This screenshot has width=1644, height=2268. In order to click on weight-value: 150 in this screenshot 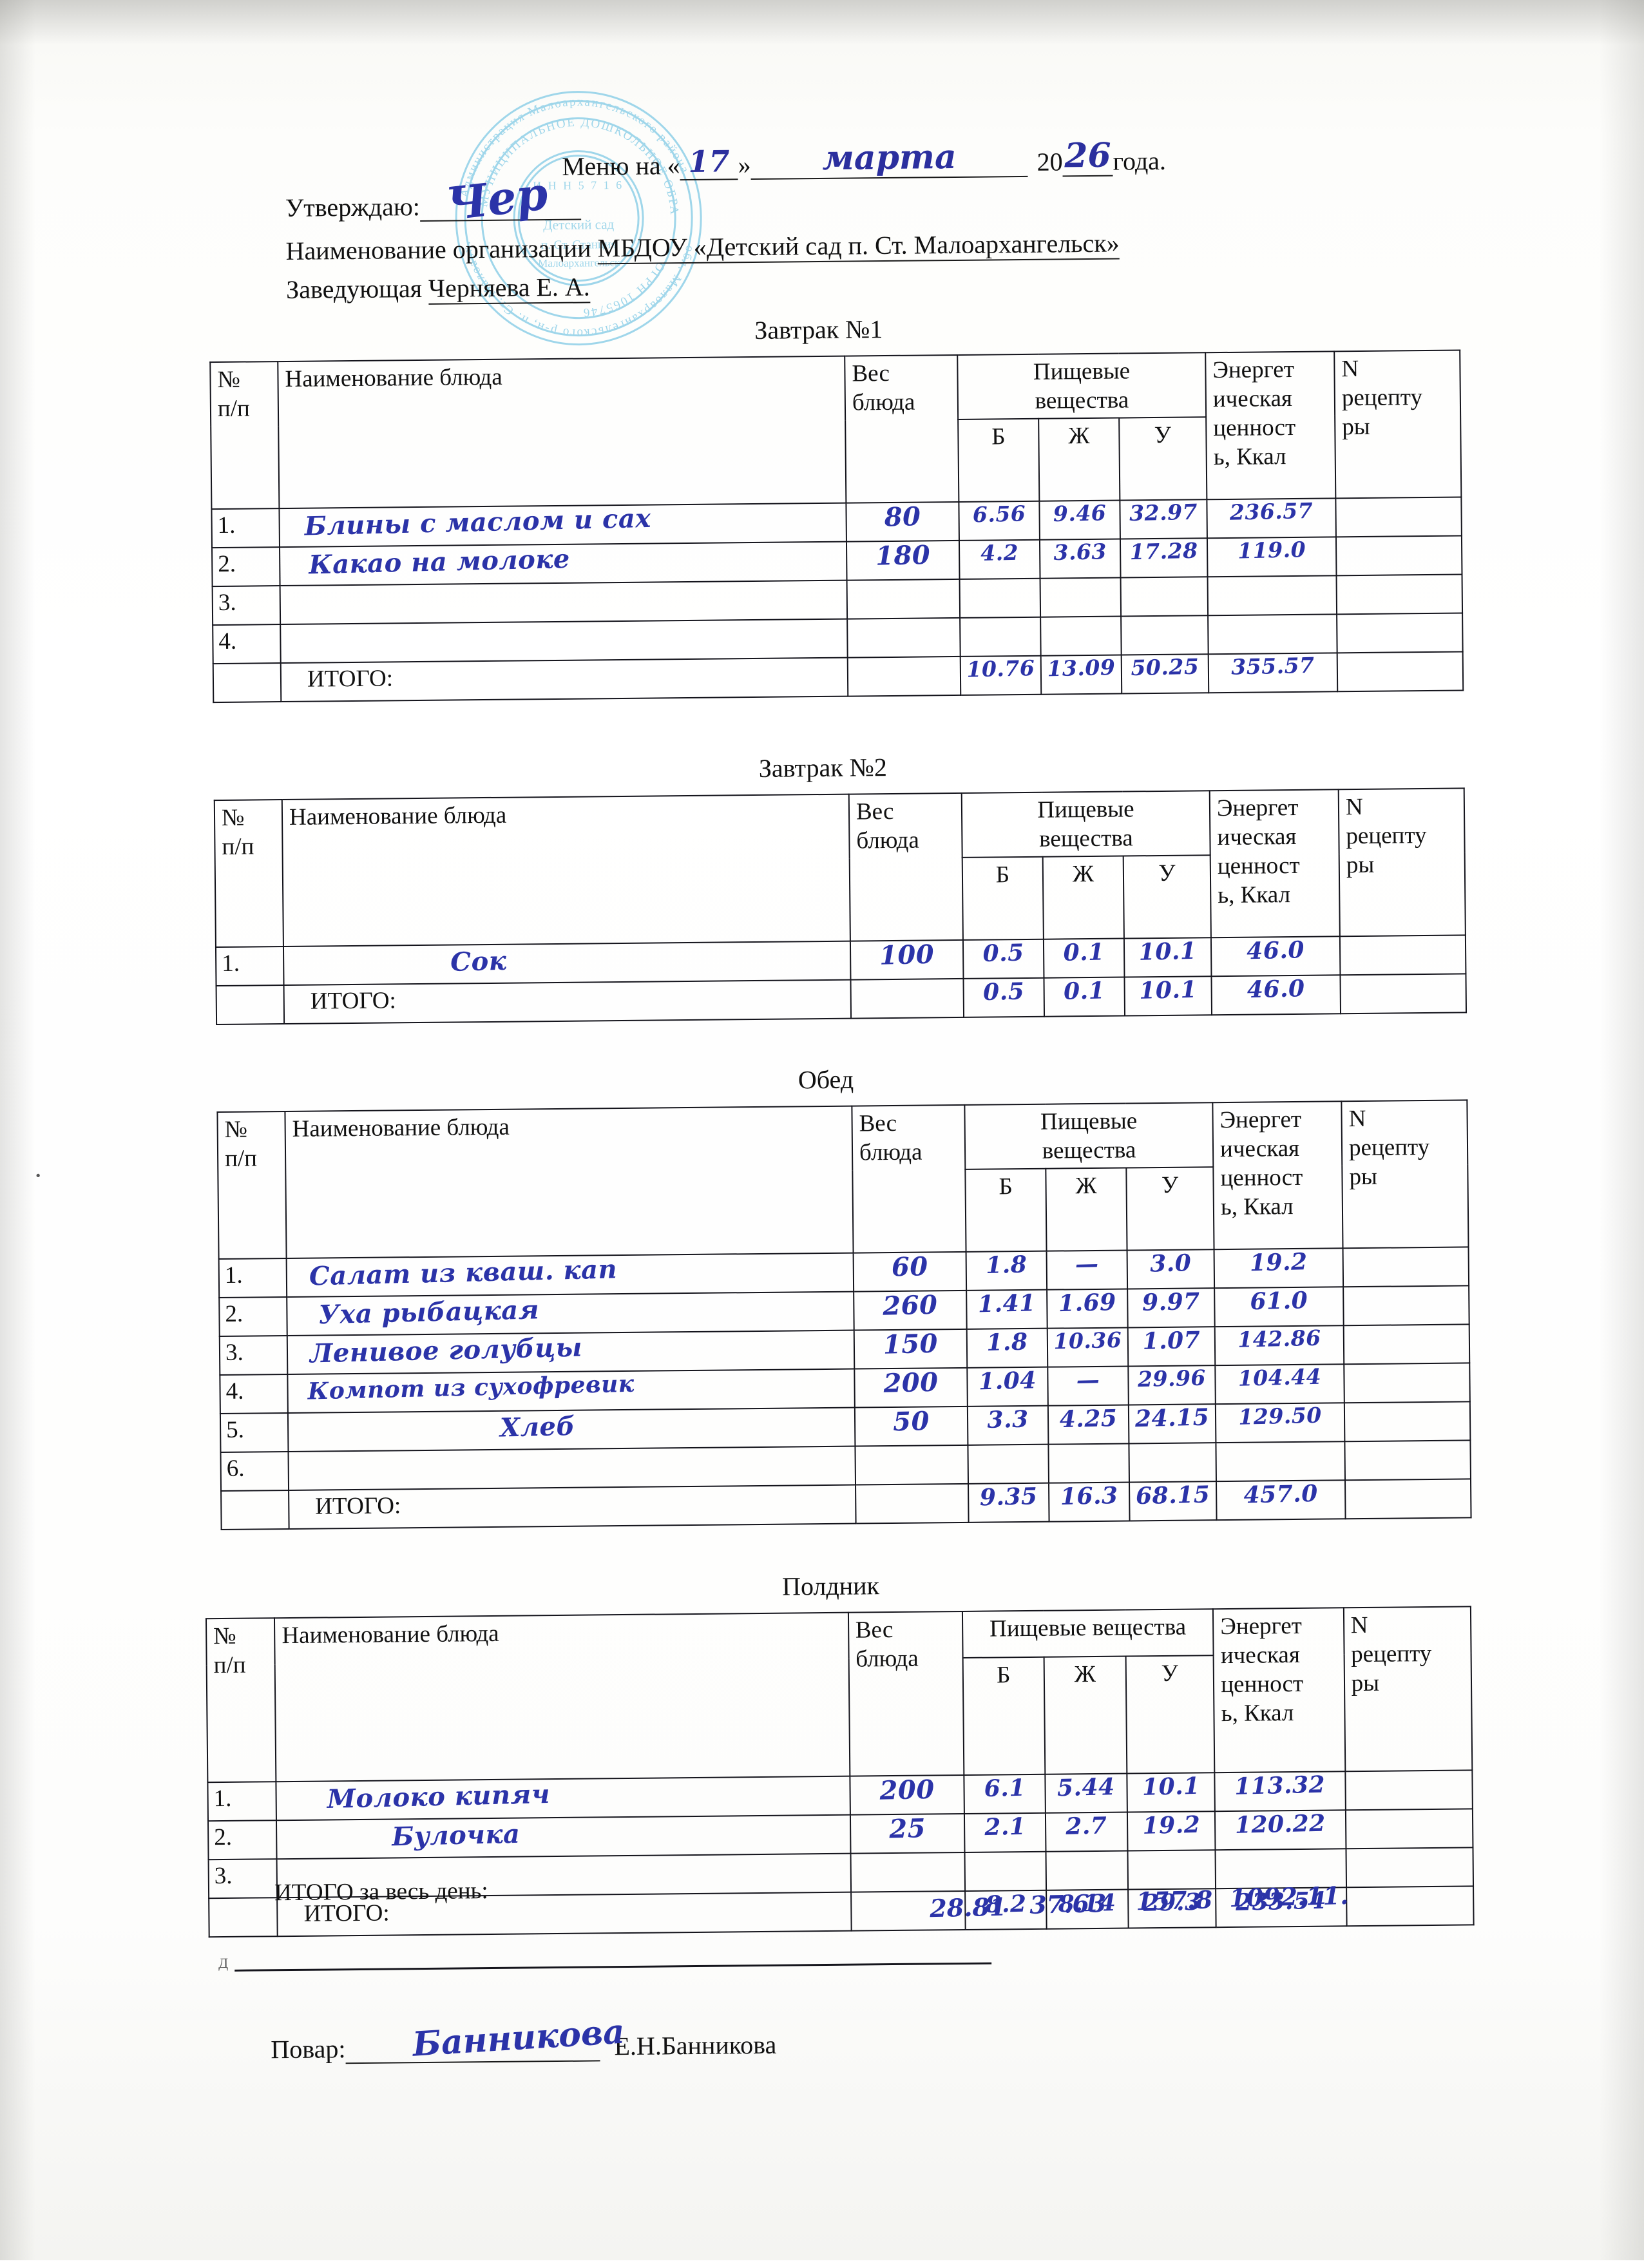, I will do `click(911, 1344)`.